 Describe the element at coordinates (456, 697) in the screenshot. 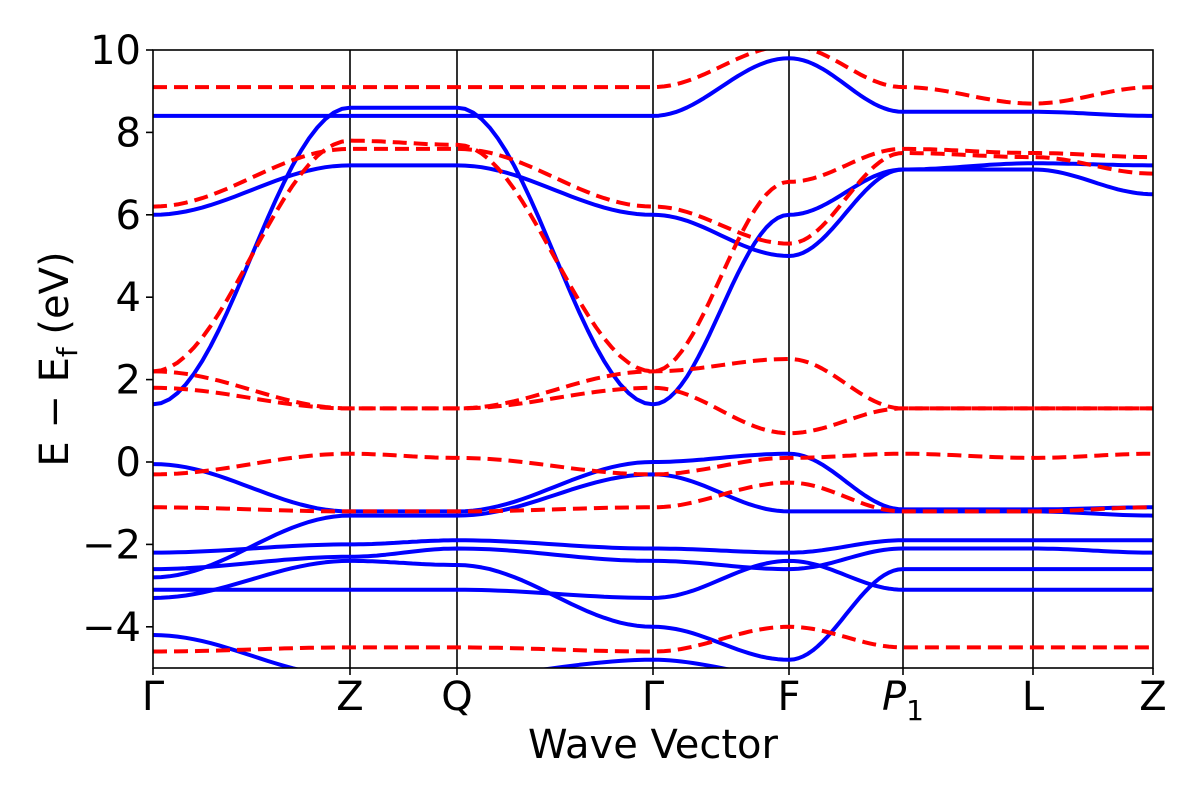

I see `x-tick-label: Q` at that location.